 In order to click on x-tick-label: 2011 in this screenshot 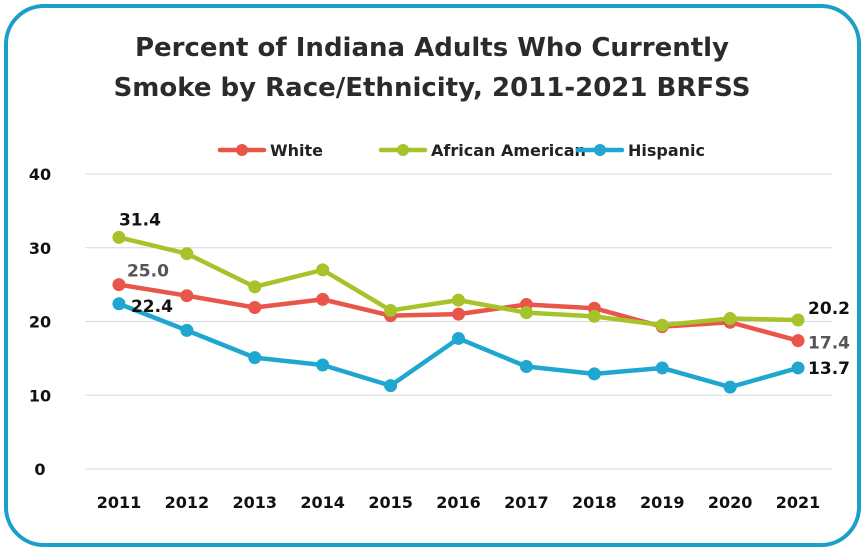, I will do `click(119, 502)`.